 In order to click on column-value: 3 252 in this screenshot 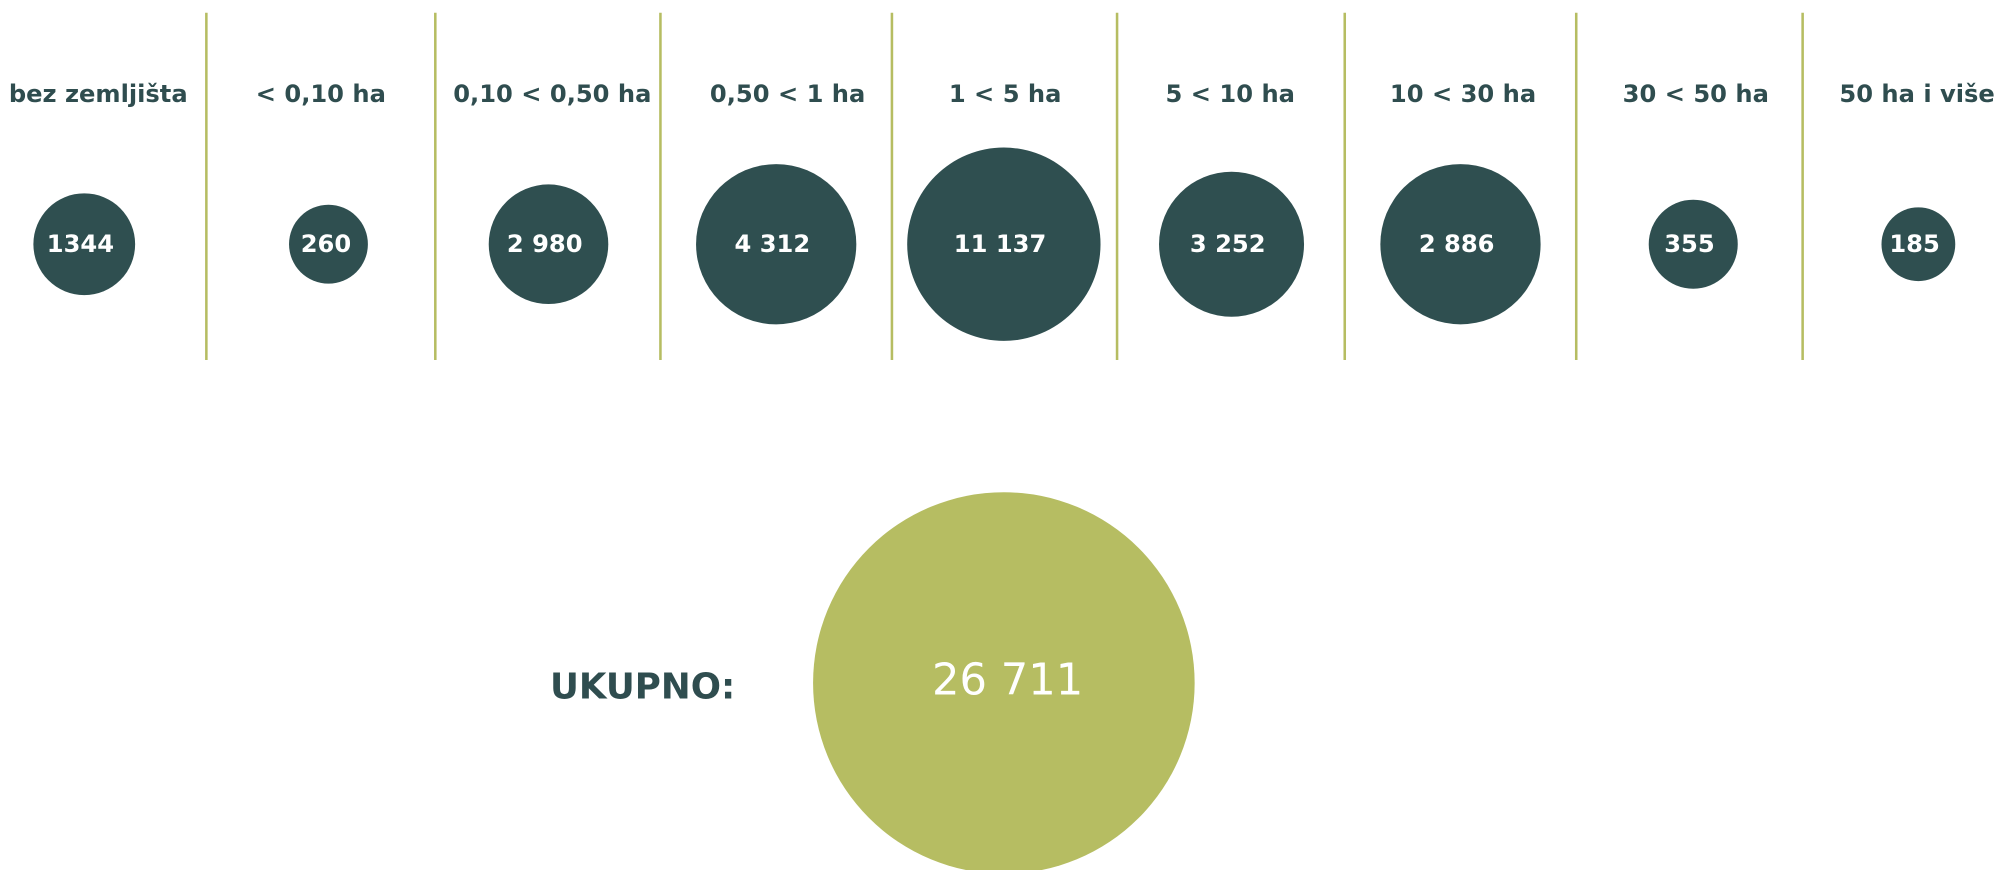, I will do `click(1228, 244)`.